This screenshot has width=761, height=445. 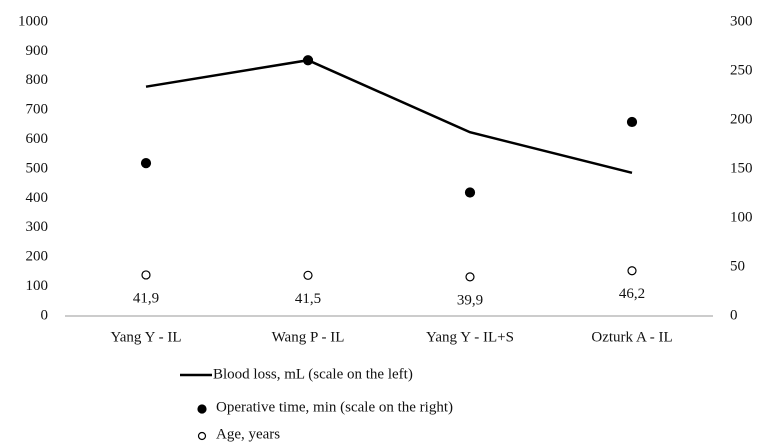 What do you see at coordinates (741, 21) in the screenshot?
I see `y2-tick-label: 300` at bounding box center [741, 21].